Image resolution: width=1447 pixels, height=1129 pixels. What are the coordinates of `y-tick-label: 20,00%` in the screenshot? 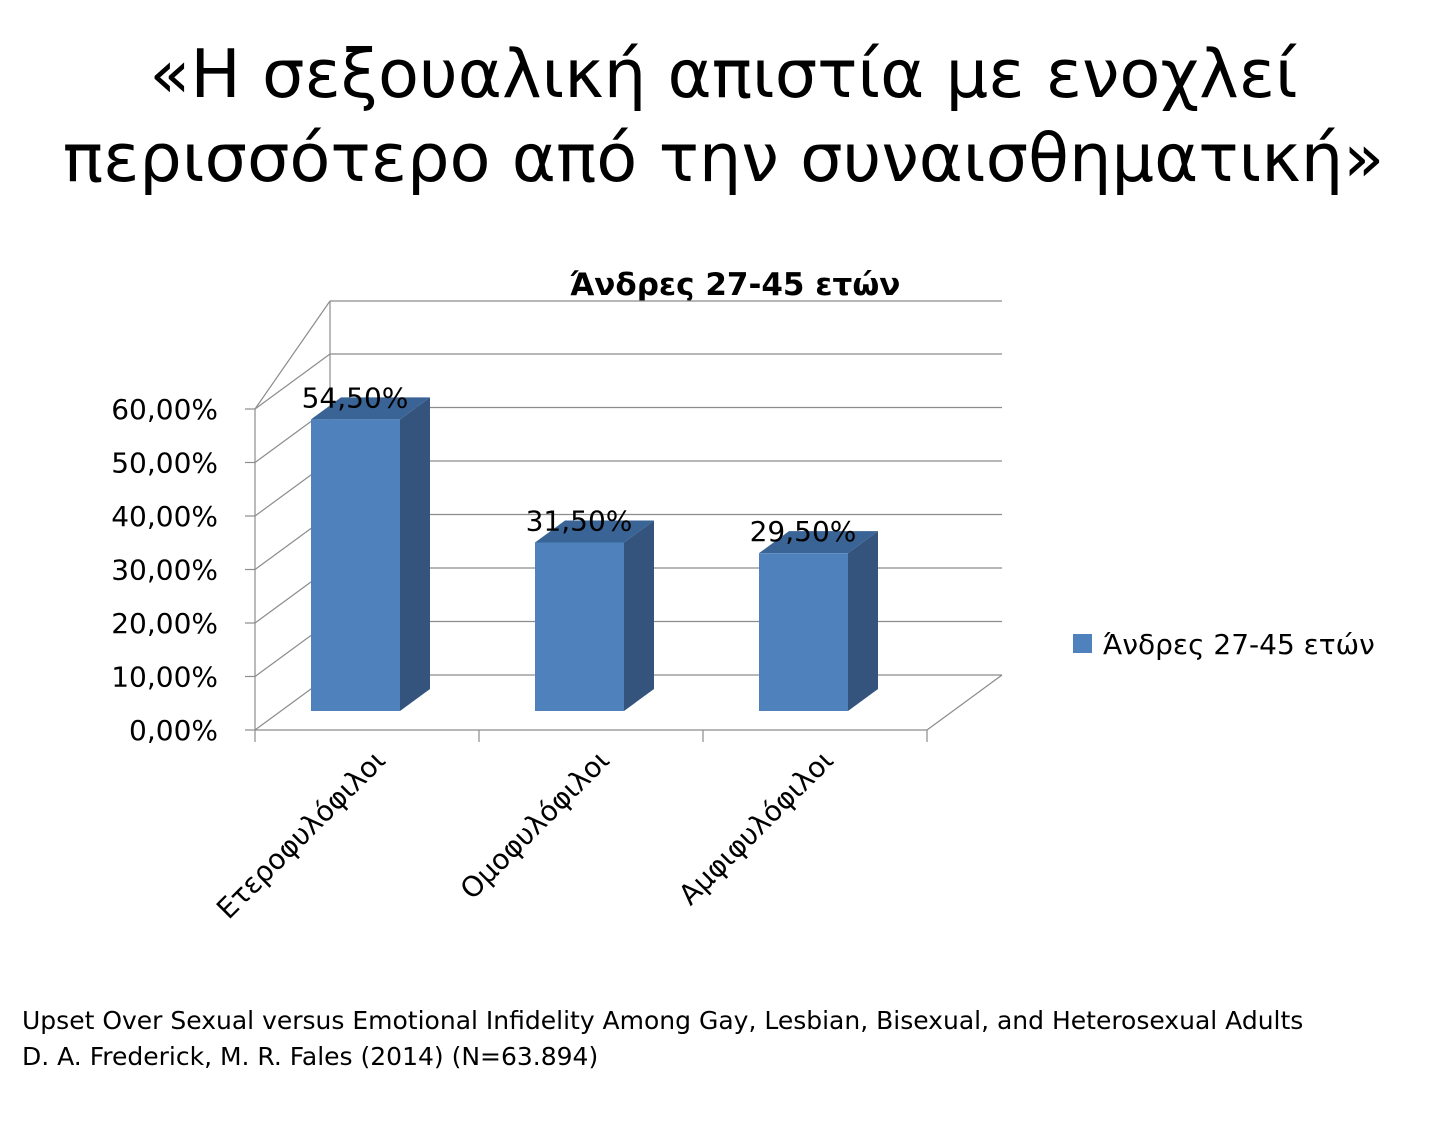 It's located at (164, 623).